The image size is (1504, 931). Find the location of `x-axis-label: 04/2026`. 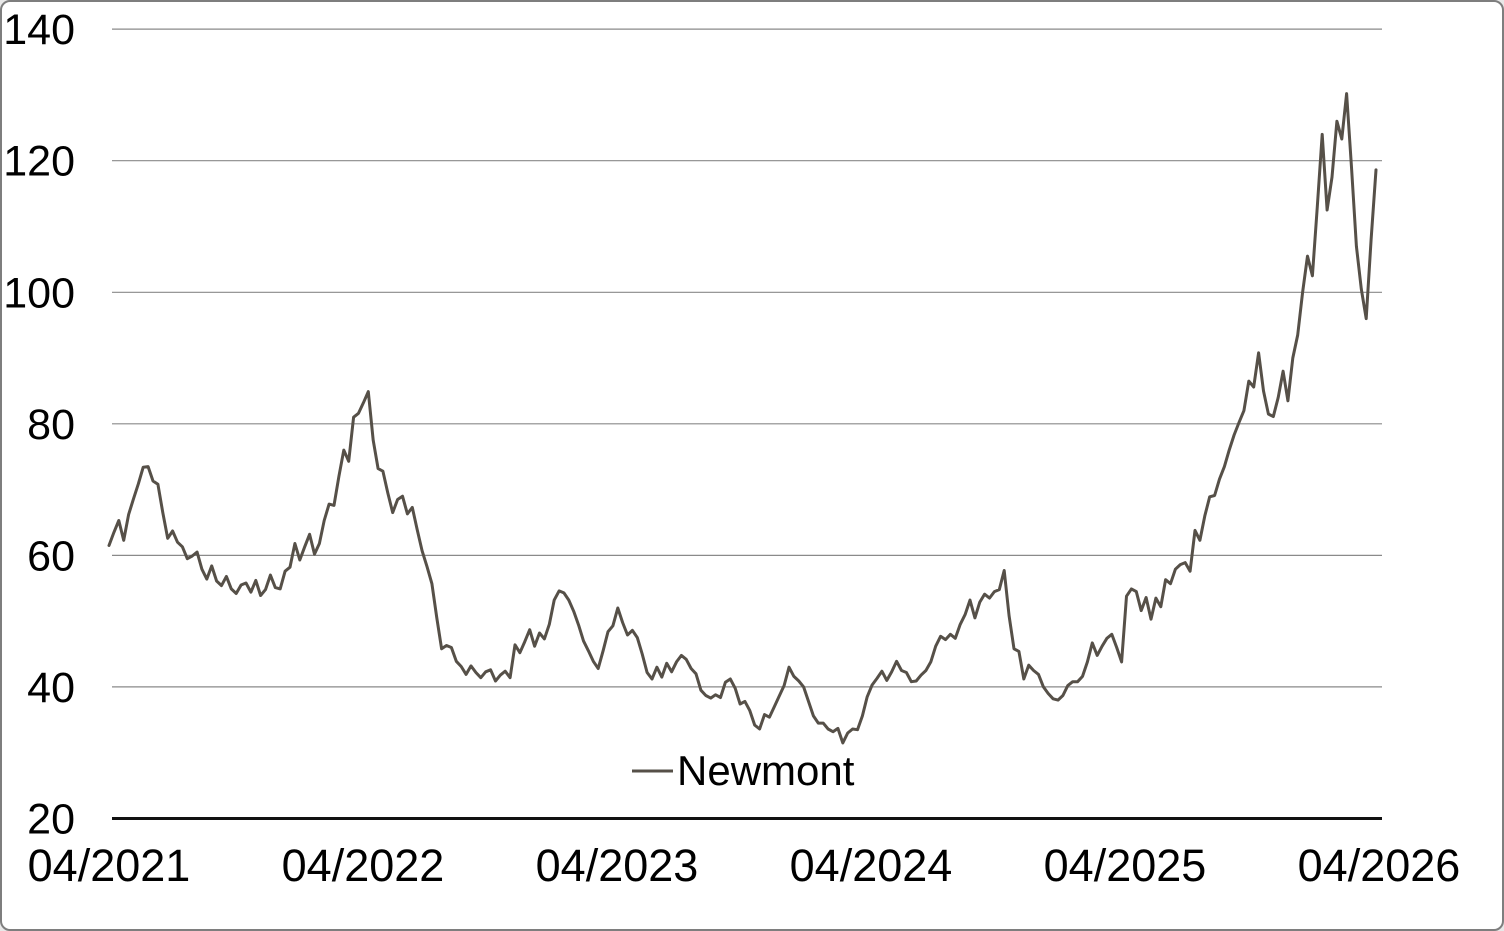

x-axis-label: 04/2026 is located at coordinates (1379, 865).